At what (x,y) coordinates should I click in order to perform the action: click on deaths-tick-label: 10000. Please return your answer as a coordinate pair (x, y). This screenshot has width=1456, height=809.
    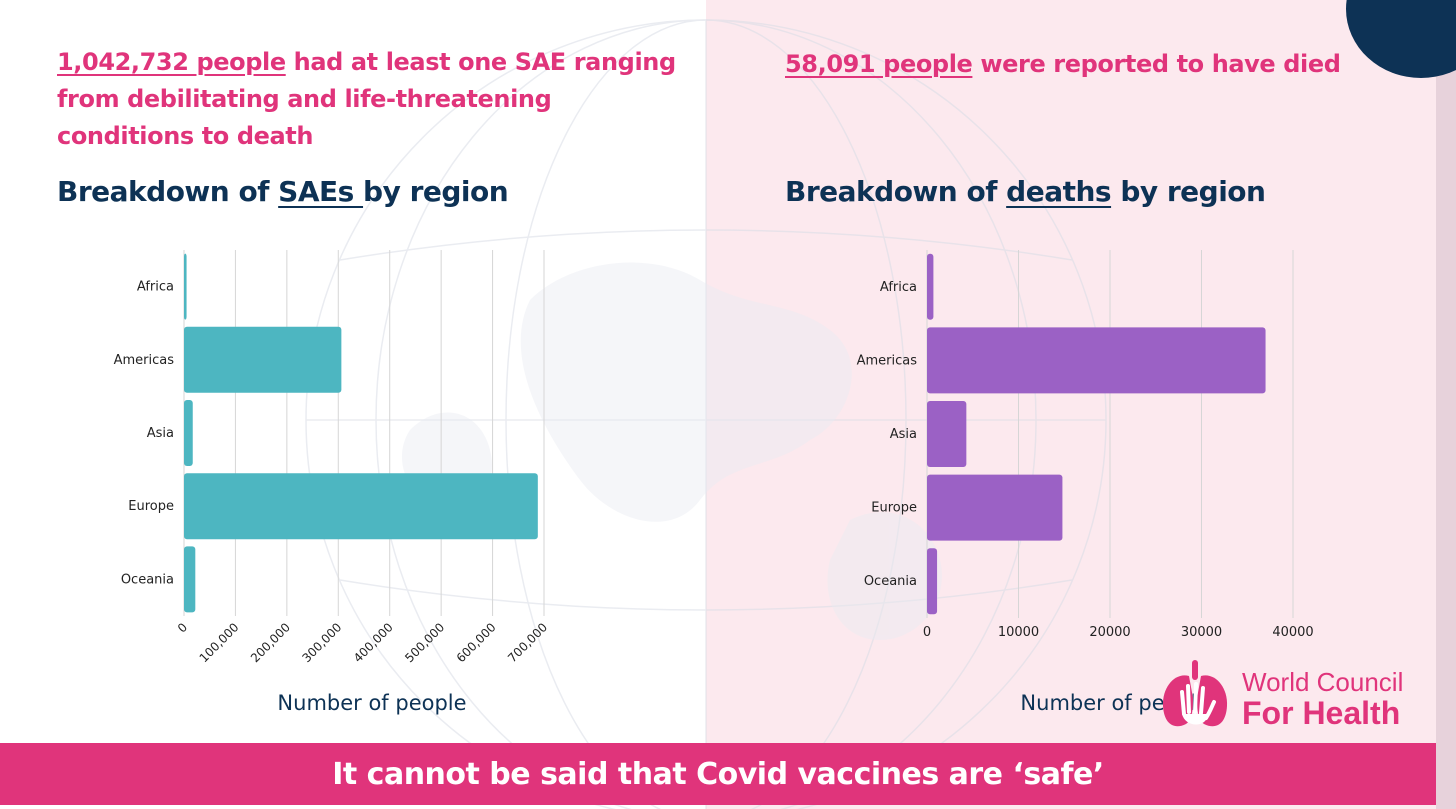
    Looking at the image, I should click on (1018, 632).